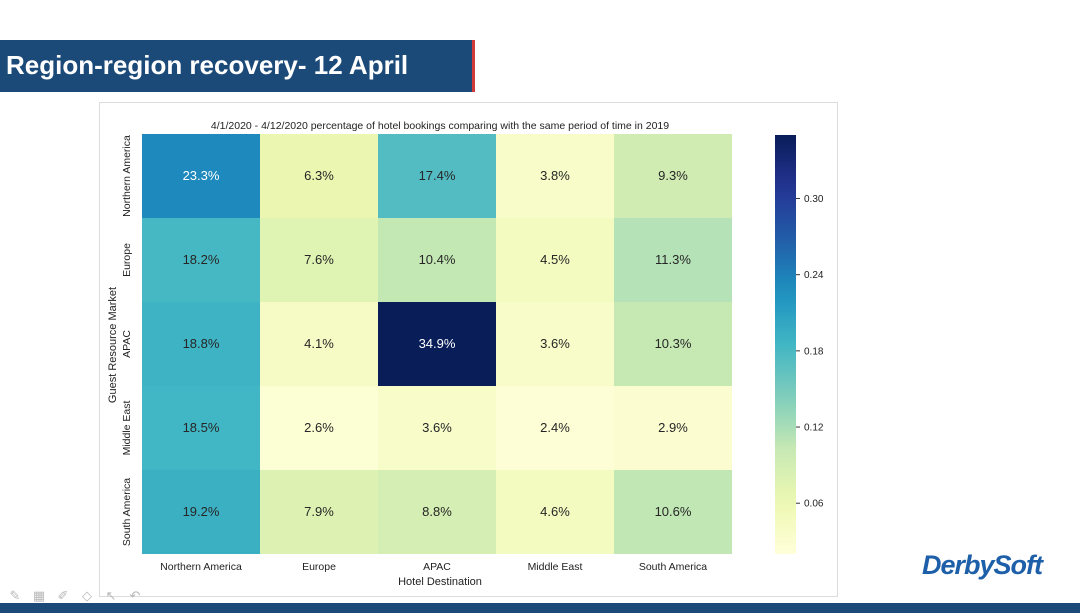 The image size is (1080, 613). What do you see at coordinates (135, 596) in the screenshot?
I see `undo-icon: ↶` at bounding box center [135, 596].